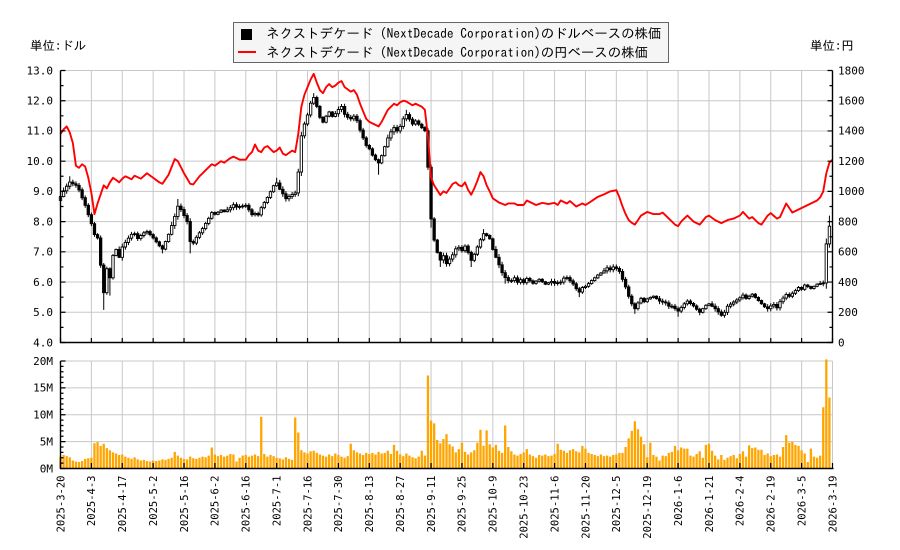 Image resolution: width=900 pixels, height=550 pixels. What do you see at coordinates (525, 507) in the screenshot?
I see `x-tick-label-date: 2025-10-23` at bounding box center [525, 507].